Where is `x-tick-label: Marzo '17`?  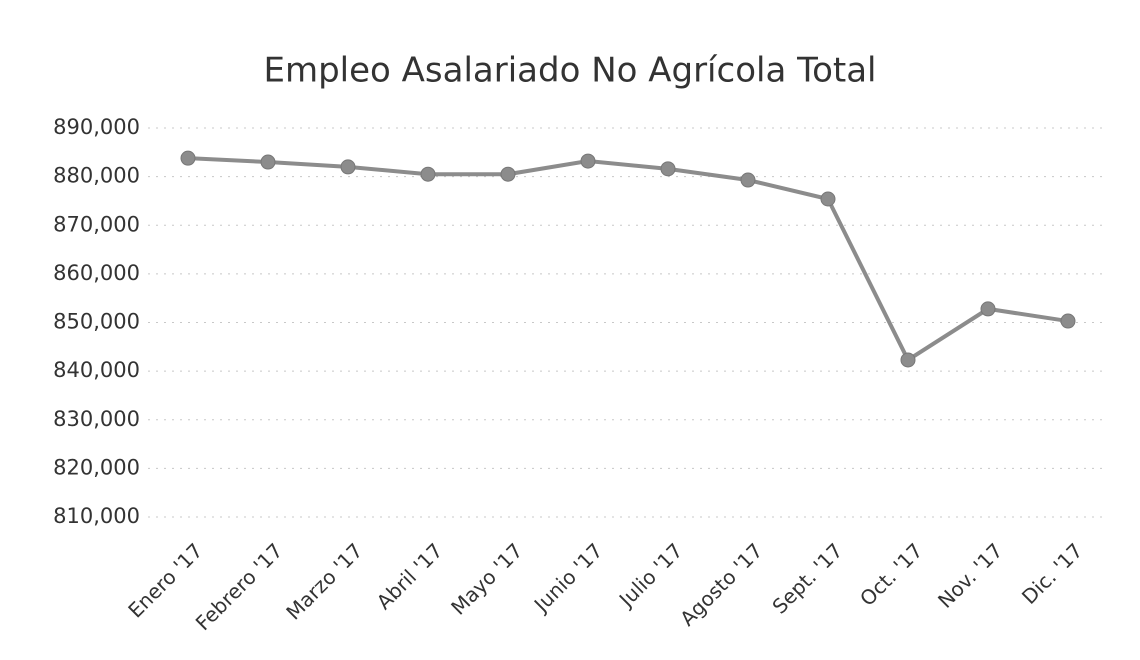
x-tick-label: Marzo '17 is located at coordinates (324, 581).